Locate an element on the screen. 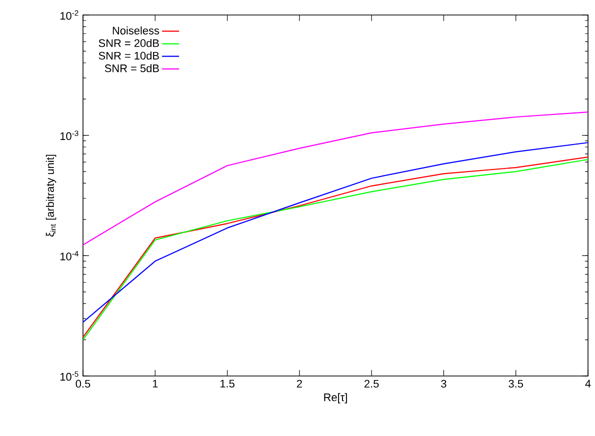  x-tick-label: 1.5 is located at coordinates (227, 384).